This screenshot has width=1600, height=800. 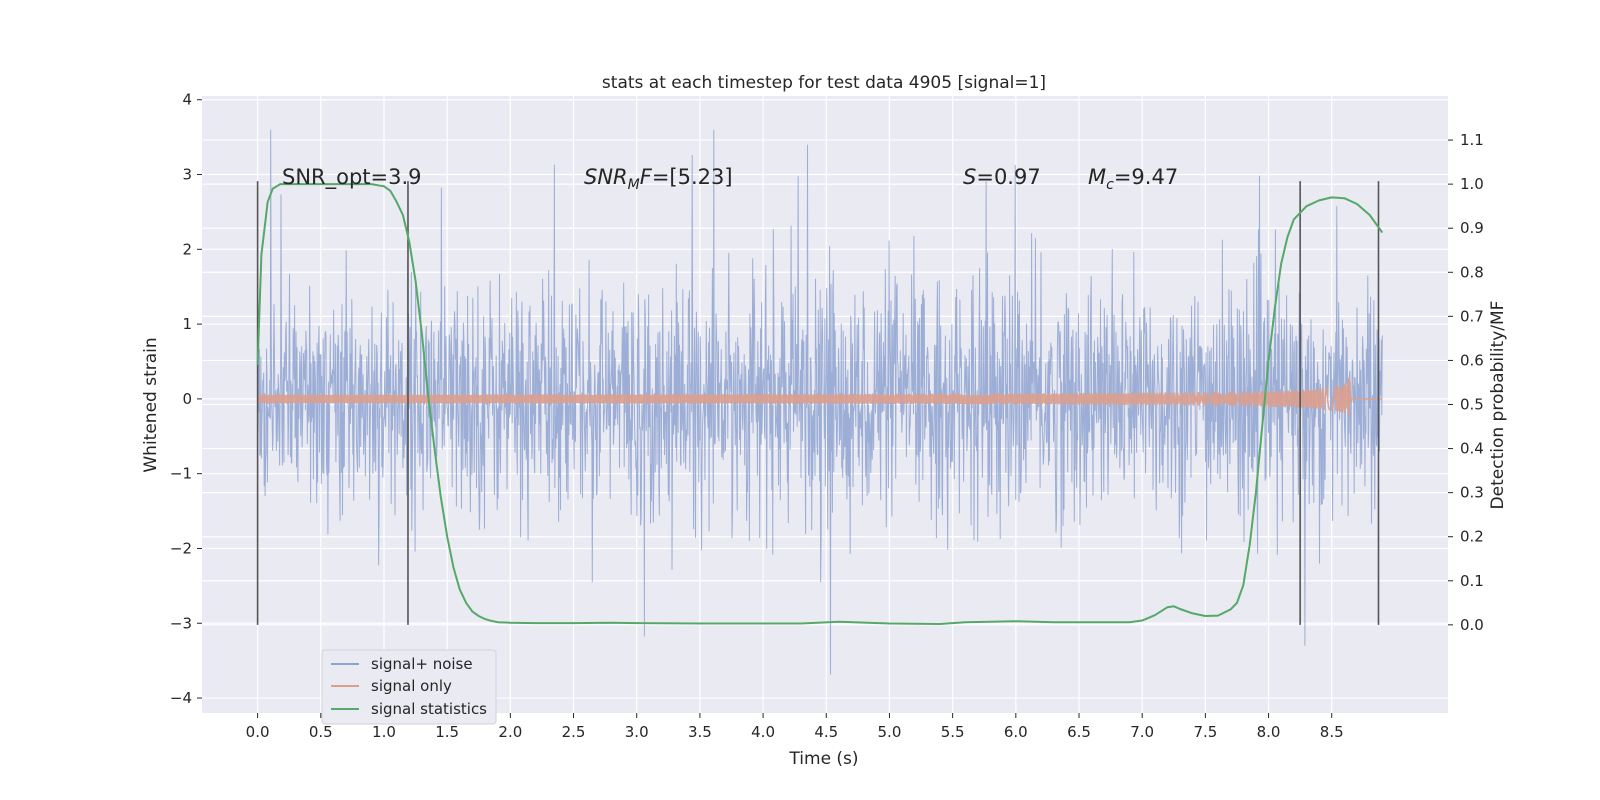 What do you see at coordinates (1472, 184) in the screenshot?
I see `right-y-tick-label: 1.0` at bounding box center [1472, 184].